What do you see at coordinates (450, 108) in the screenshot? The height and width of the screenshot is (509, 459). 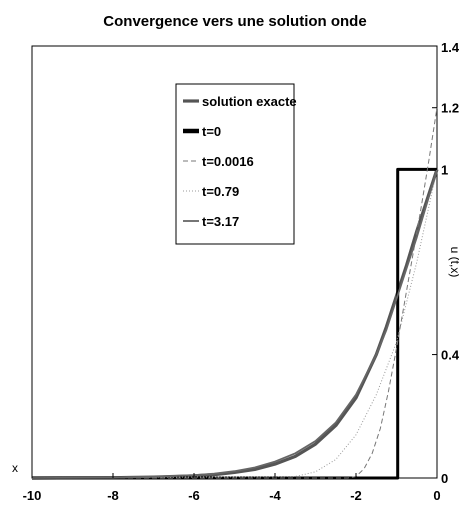 I see `y-tick-label: 1.2` at bounding box center [450, 108].